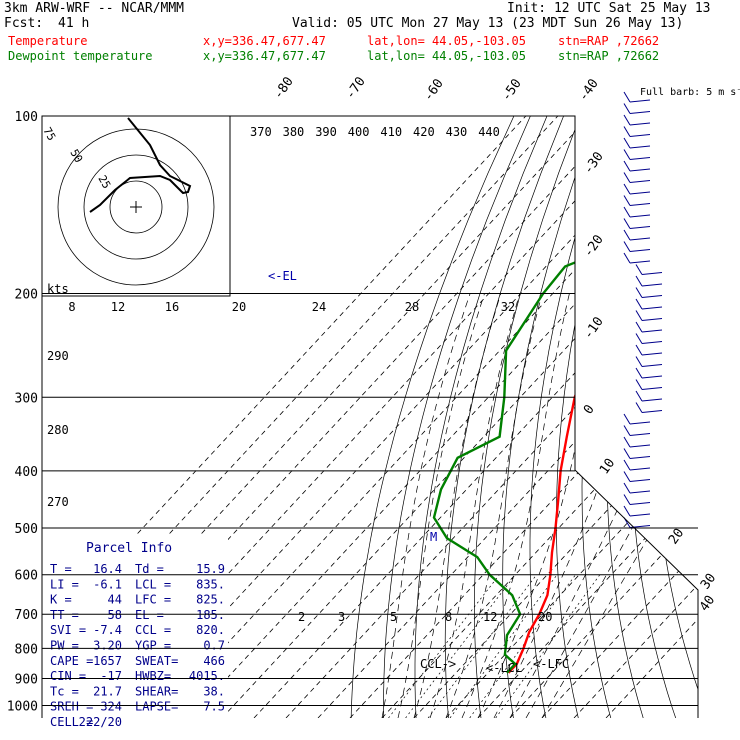 Image resolution: width=740 pixels, height=740 pixels. What do you see at coordinates (551, 664) in the screenshot?
I see `level-marker: <-LFC` at bounding box center [551, 664].